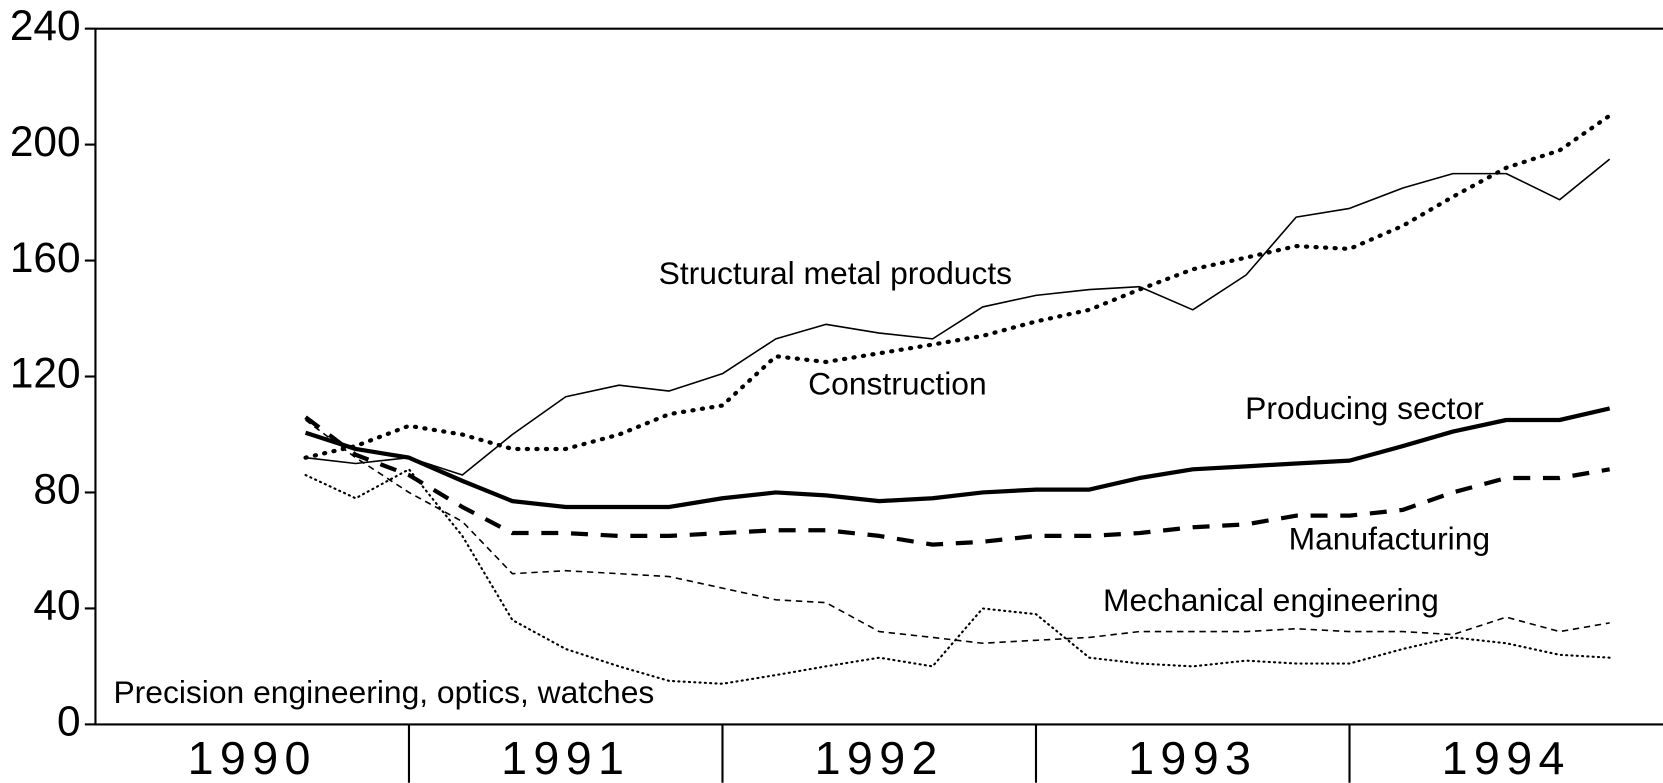 The height and width of the screenshot is (783, 1663). I want to click on y-tick-label: 200, so click(45, 141).